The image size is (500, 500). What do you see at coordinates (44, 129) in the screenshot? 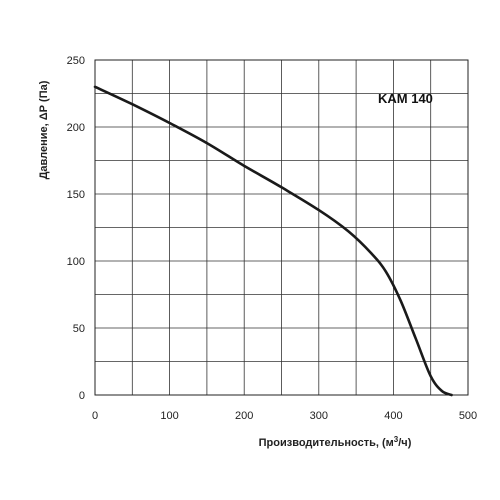
I see `y-axis-title: Давление, ΔР (Па)` at bounding box center [44, 129].